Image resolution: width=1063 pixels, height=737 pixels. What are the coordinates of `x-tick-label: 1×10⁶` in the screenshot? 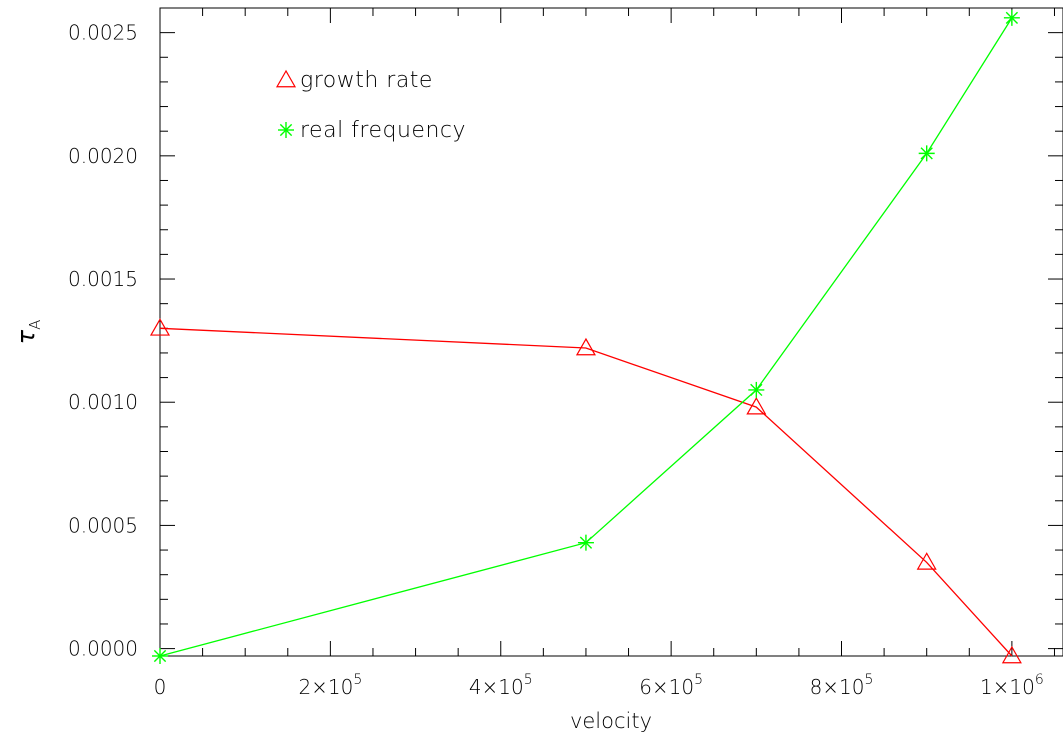 It's located at (1012, 685).